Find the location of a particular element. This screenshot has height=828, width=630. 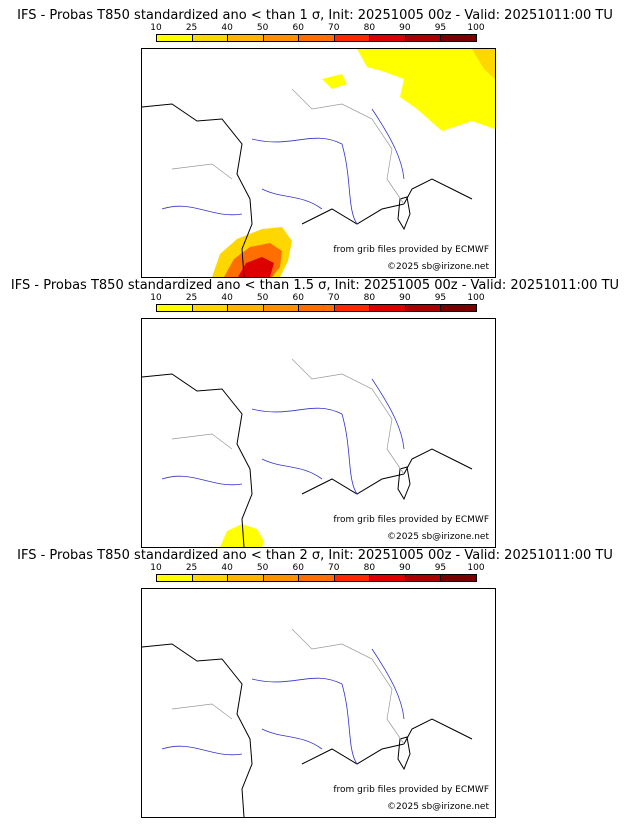

probability-area-pyrenees-peak is located at coordinates (256, 267).